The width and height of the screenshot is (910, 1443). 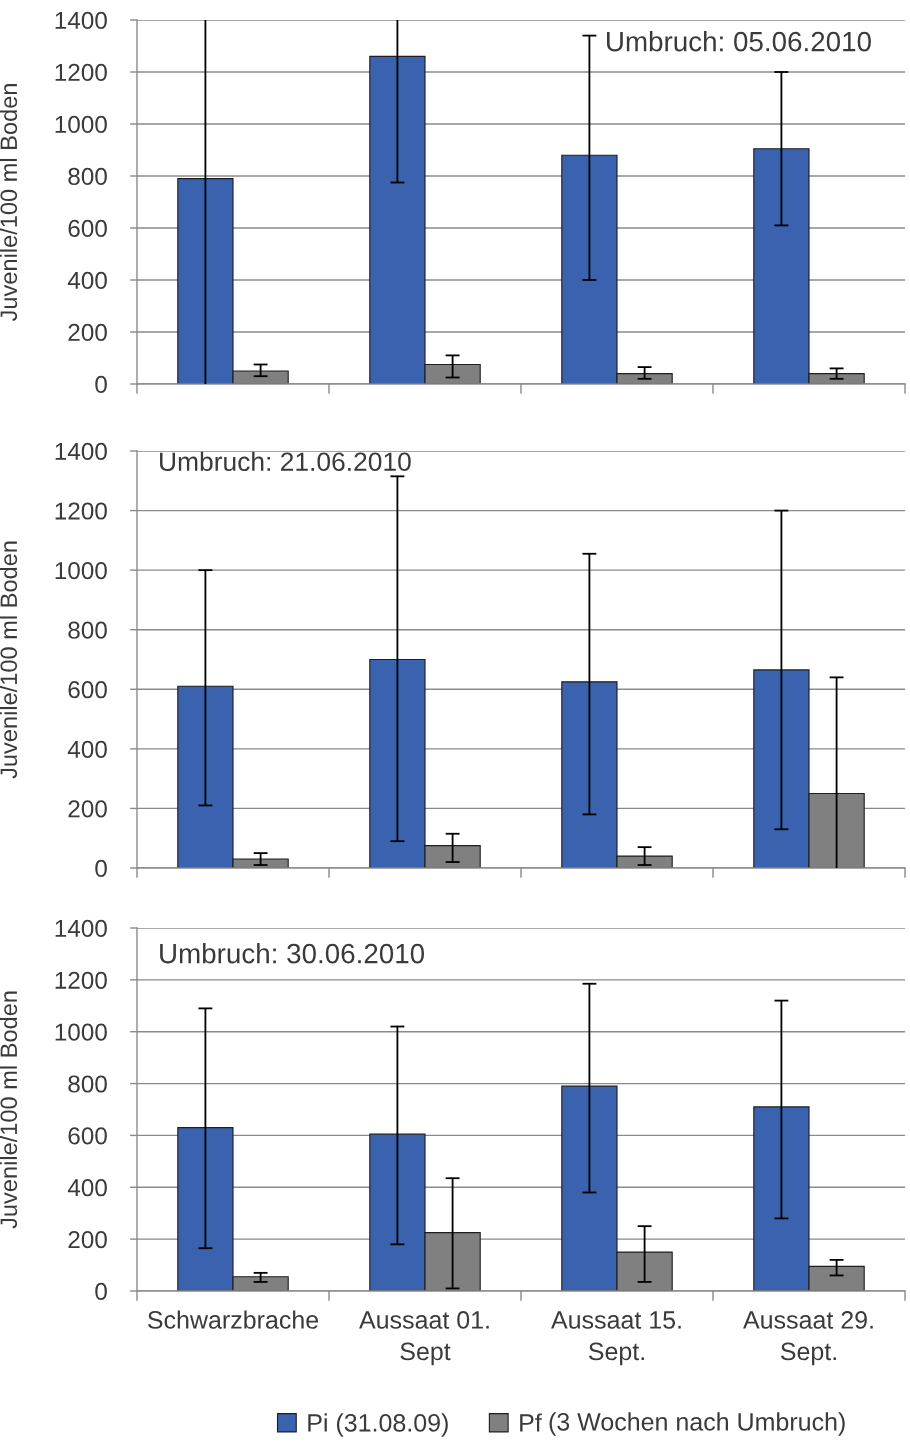 I want to click on annotation: Umbruch: 30.06.2010, so click(x=292, y=953).